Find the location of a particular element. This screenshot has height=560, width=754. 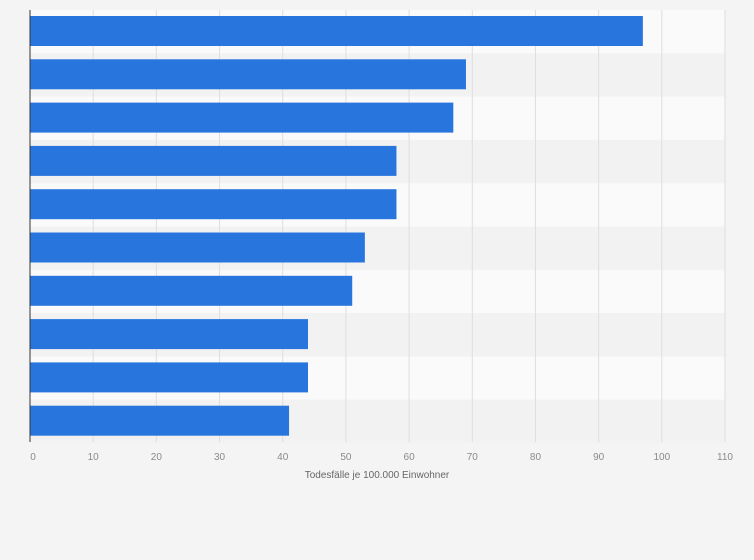

x-tick-label: 60 is located at coordinates (410, 457).